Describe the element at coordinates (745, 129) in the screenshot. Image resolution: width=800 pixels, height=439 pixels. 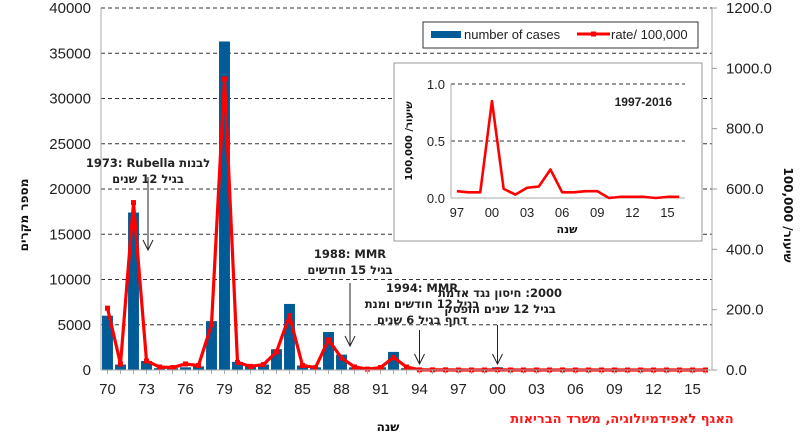
I see `y-right-tick-label: 800.0` at that location.